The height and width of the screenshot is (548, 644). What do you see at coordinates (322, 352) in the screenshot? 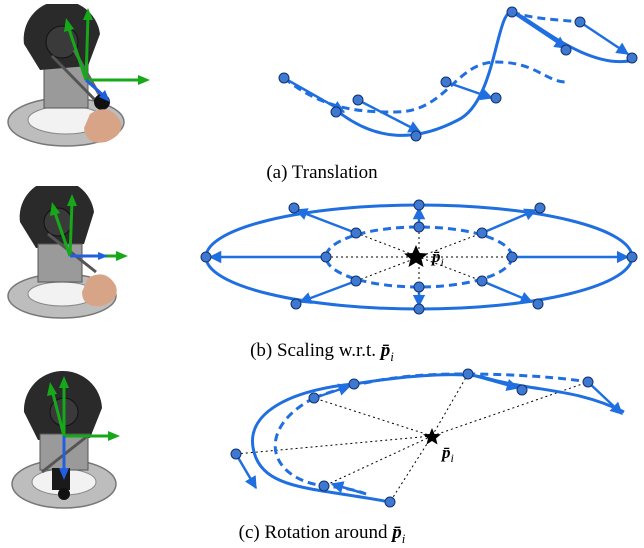
I see `caption-b: (b) Scaling w.r.t. p̄i` at bounding box center [322, 352].